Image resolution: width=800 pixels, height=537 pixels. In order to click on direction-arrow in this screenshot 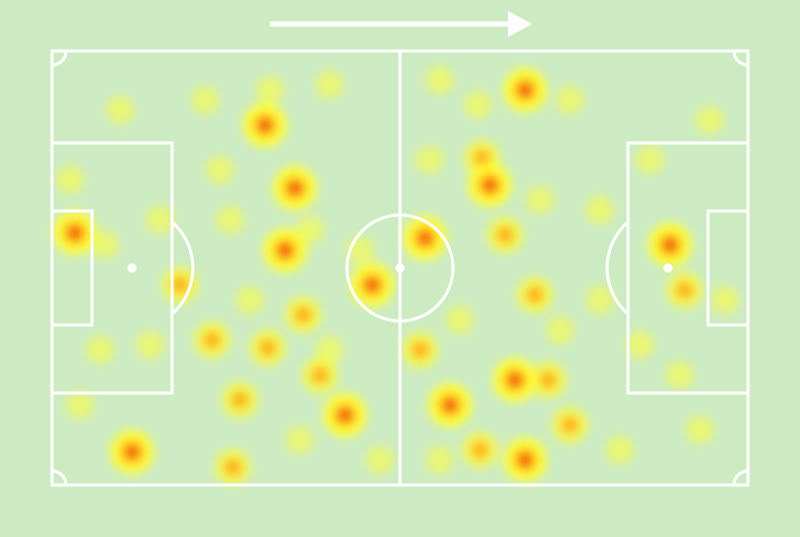, I will do `click(401, 24)`.